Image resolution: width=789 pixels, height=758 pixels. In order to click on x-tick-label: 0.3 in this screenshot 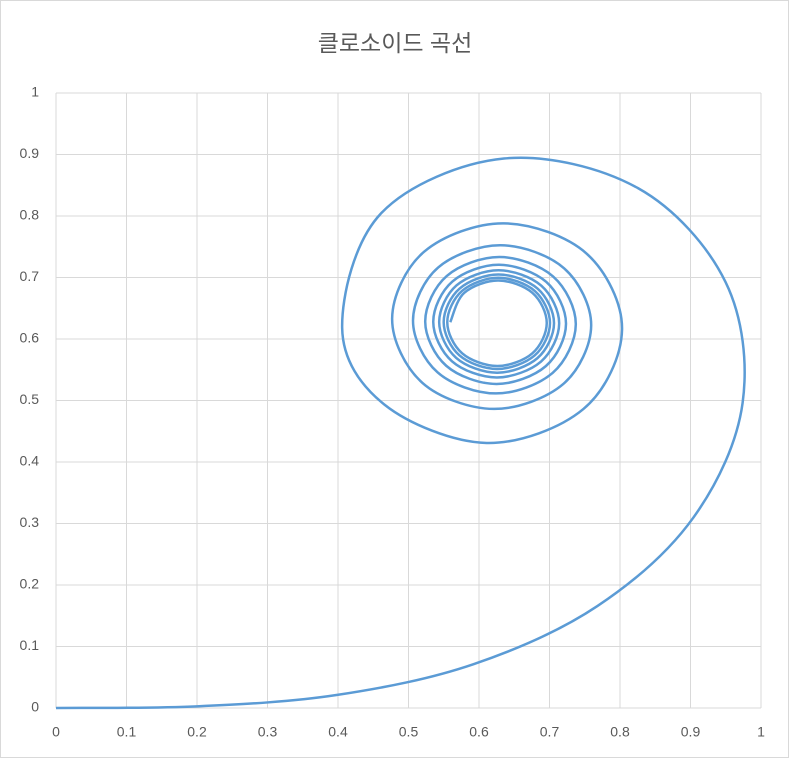, I will do `click(268, 732)`.